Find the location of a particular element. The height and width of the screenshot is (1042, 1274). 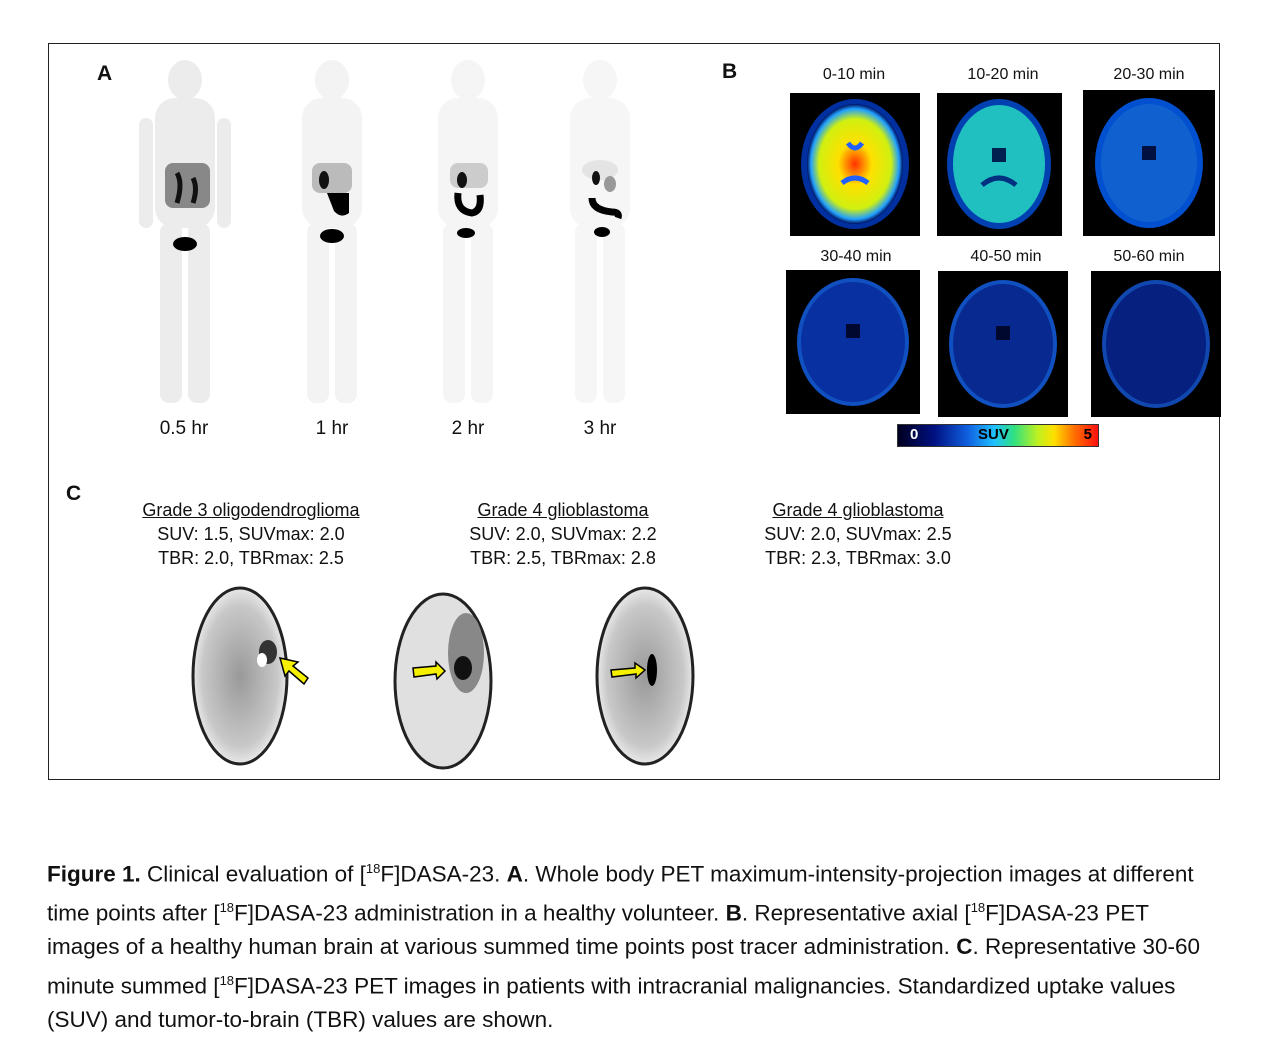

caption-text: . Representative axial [ is located at coordinates (856, 913).